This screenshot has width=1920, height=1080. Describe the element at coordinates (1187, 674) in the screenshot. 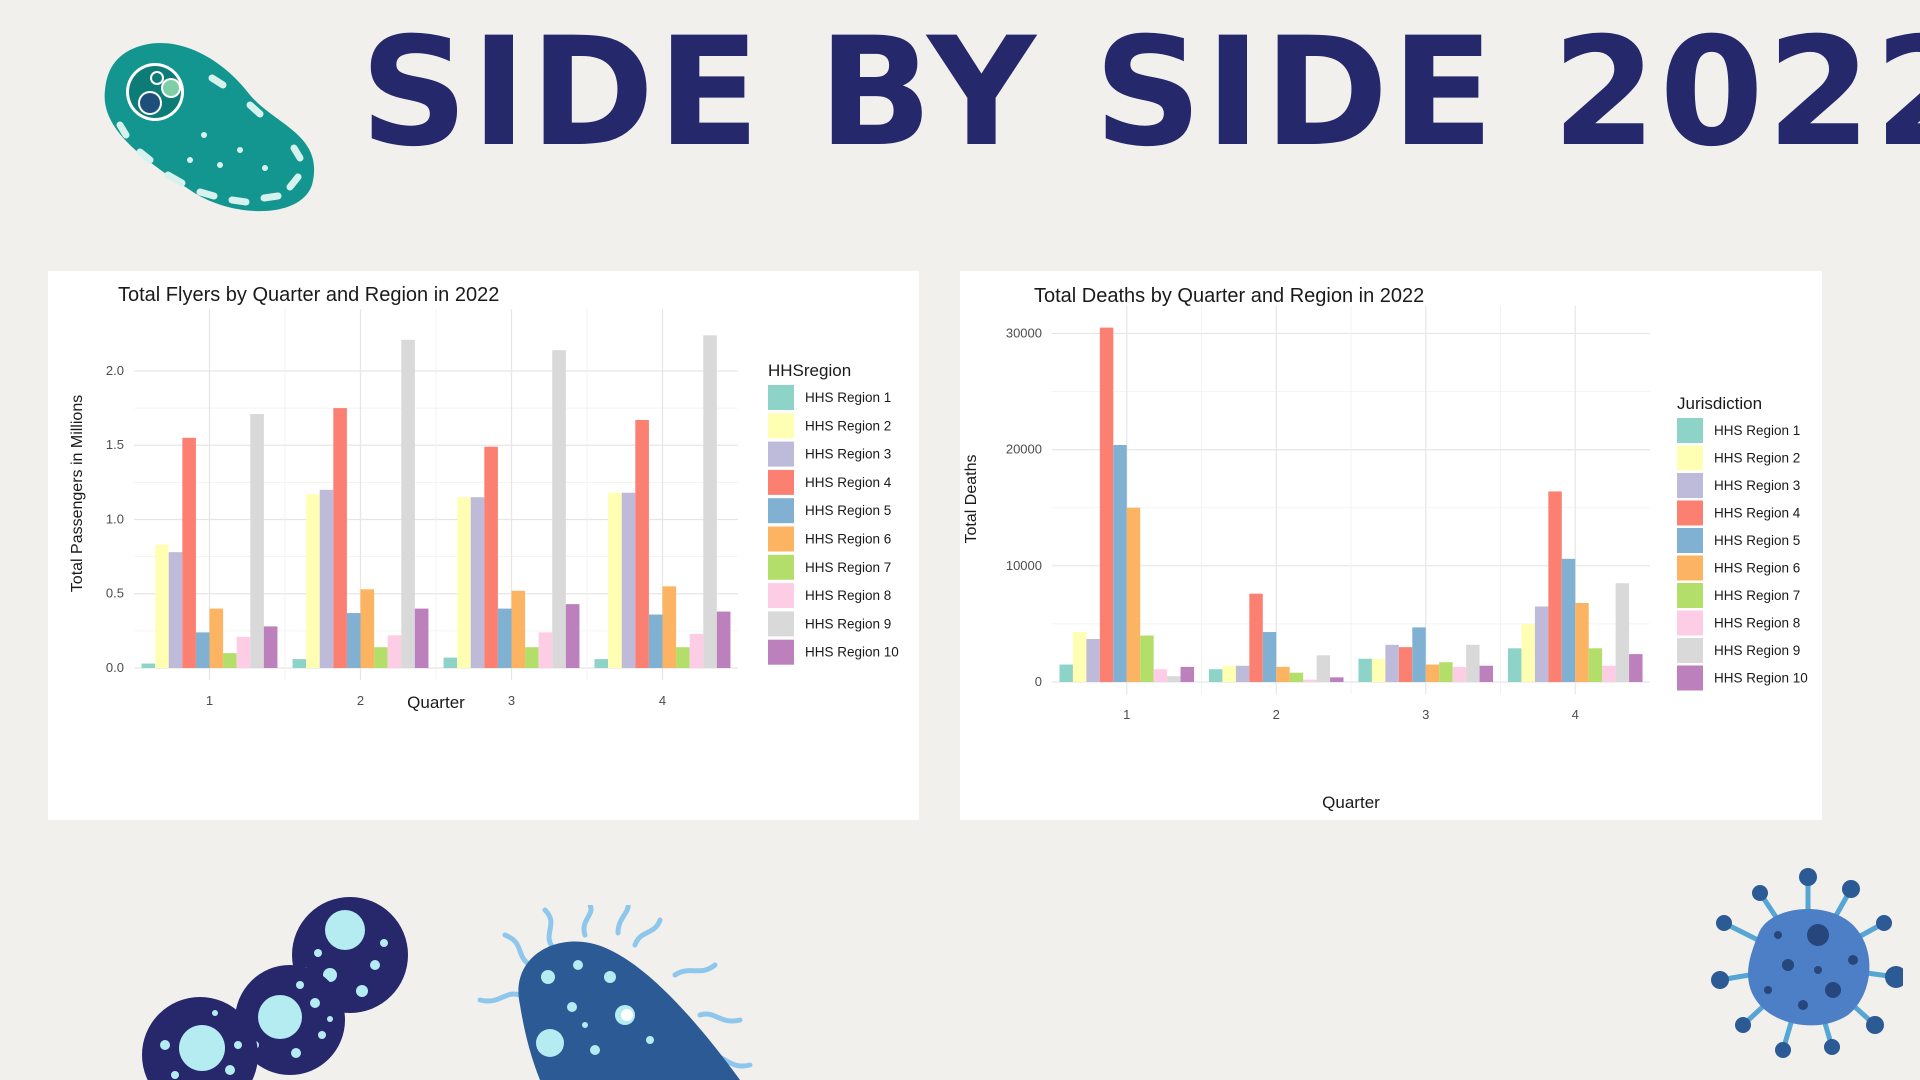

I see `bar-hhs-region-10-q1` at that location.